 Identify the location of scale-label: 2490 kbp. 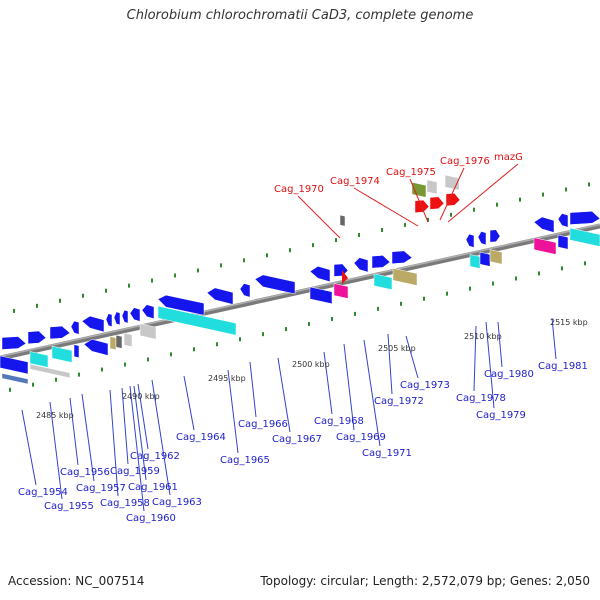
(141, 396).